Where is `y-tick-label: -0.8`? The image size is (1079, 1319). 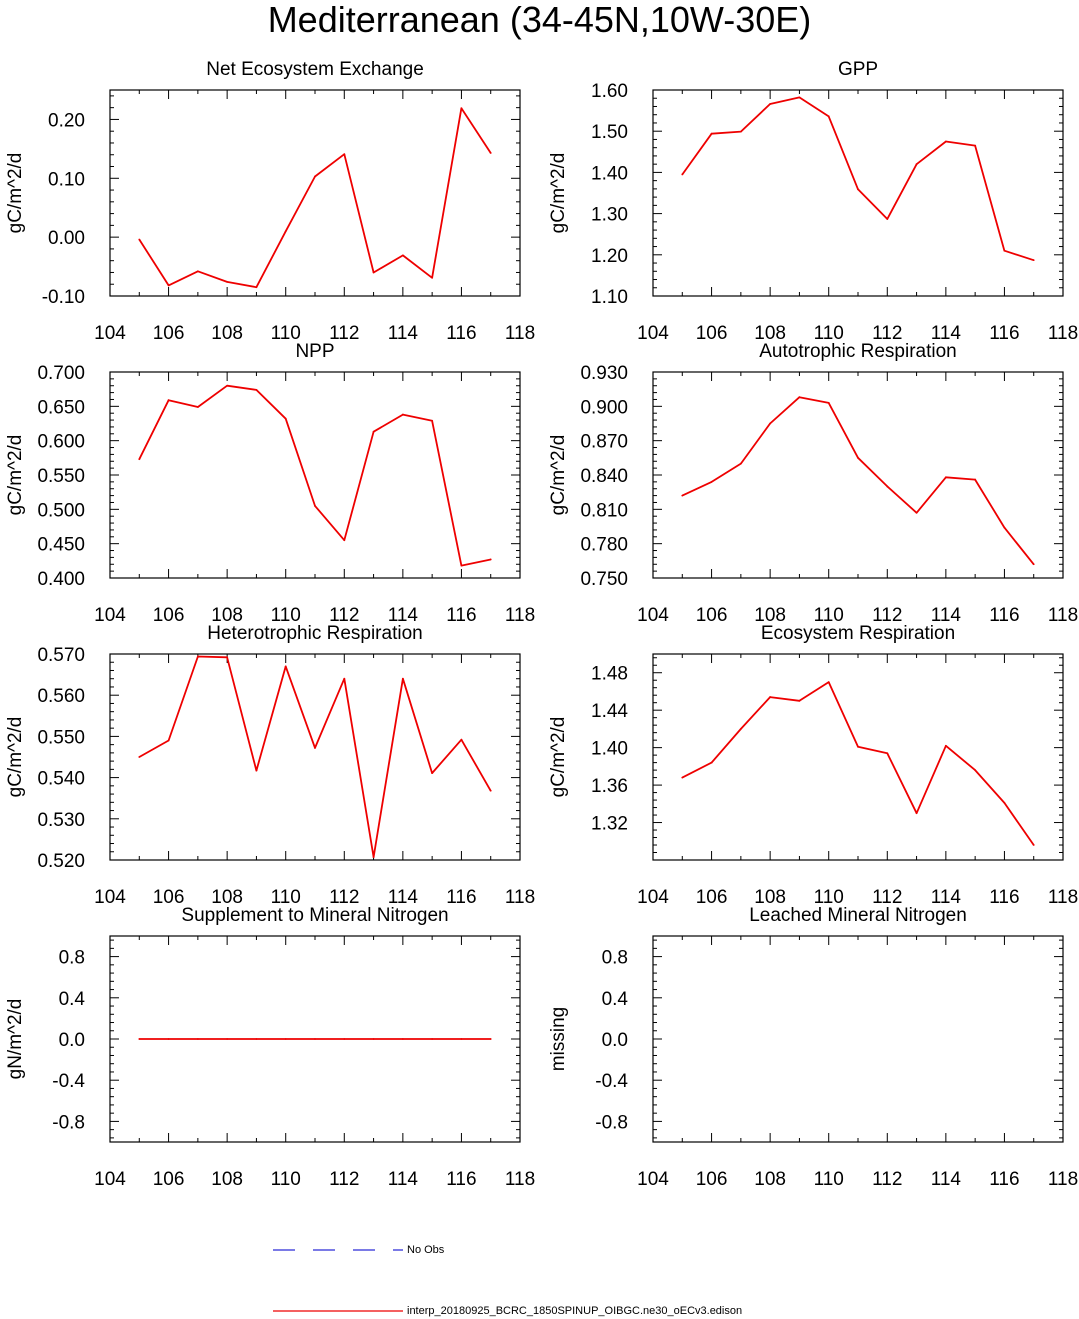
y-tick-label: -0.8 is located at coordinates (611, 1122).